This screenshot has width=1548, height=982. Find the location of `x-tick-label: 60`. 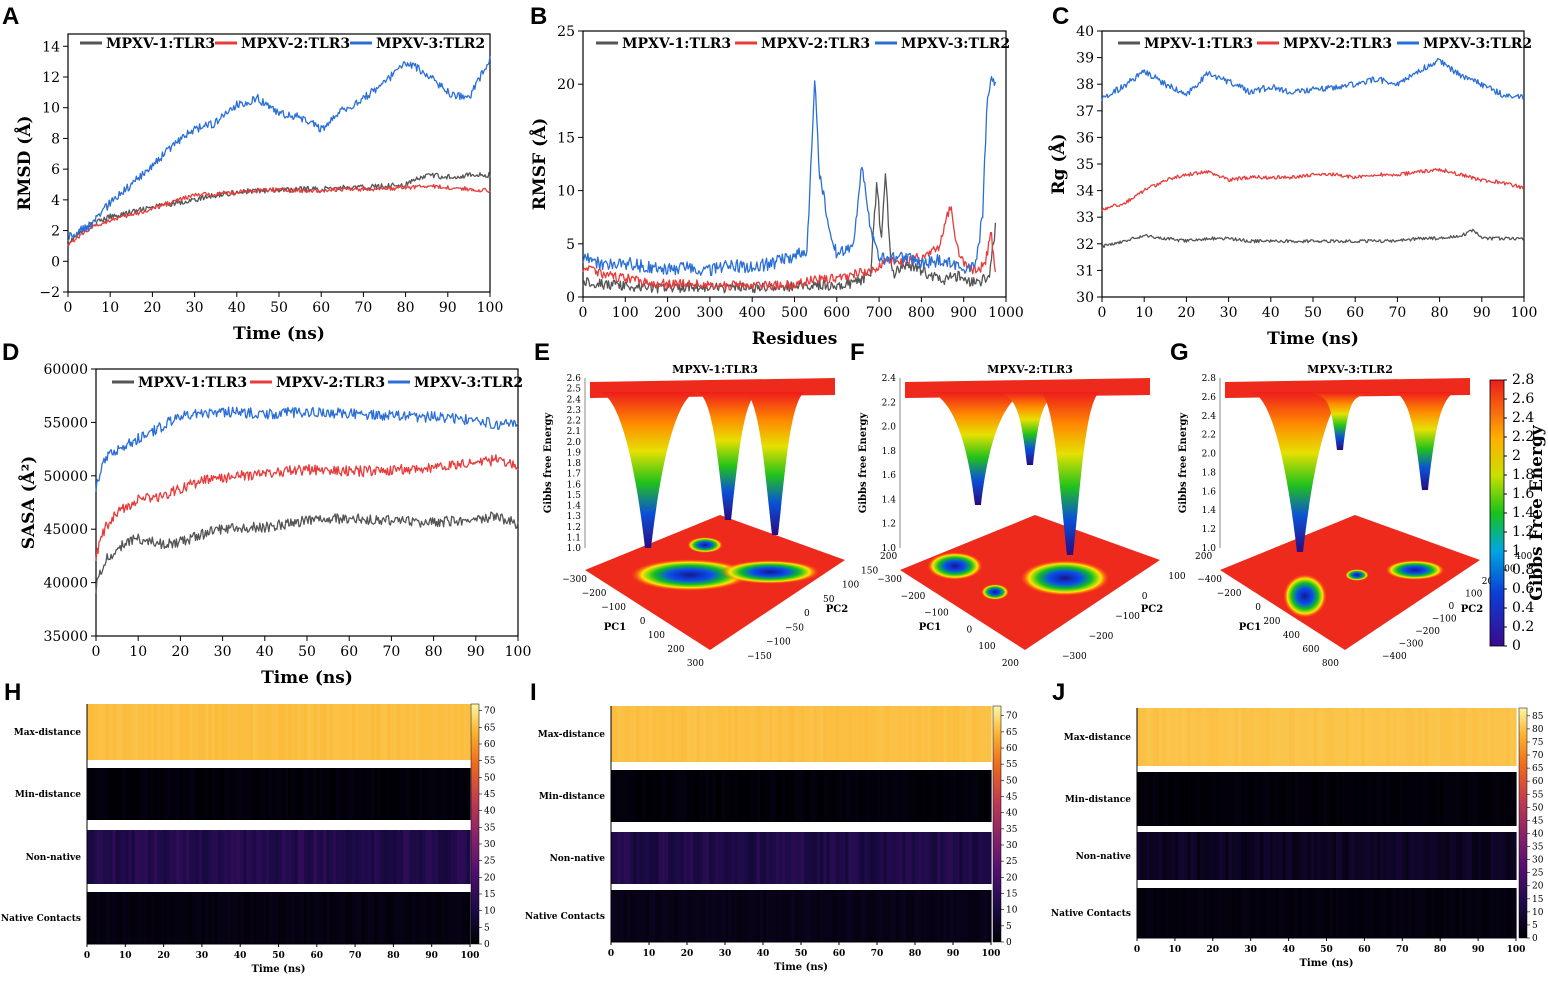

x-tick-label: 60 is located at coordinates (321, 308).